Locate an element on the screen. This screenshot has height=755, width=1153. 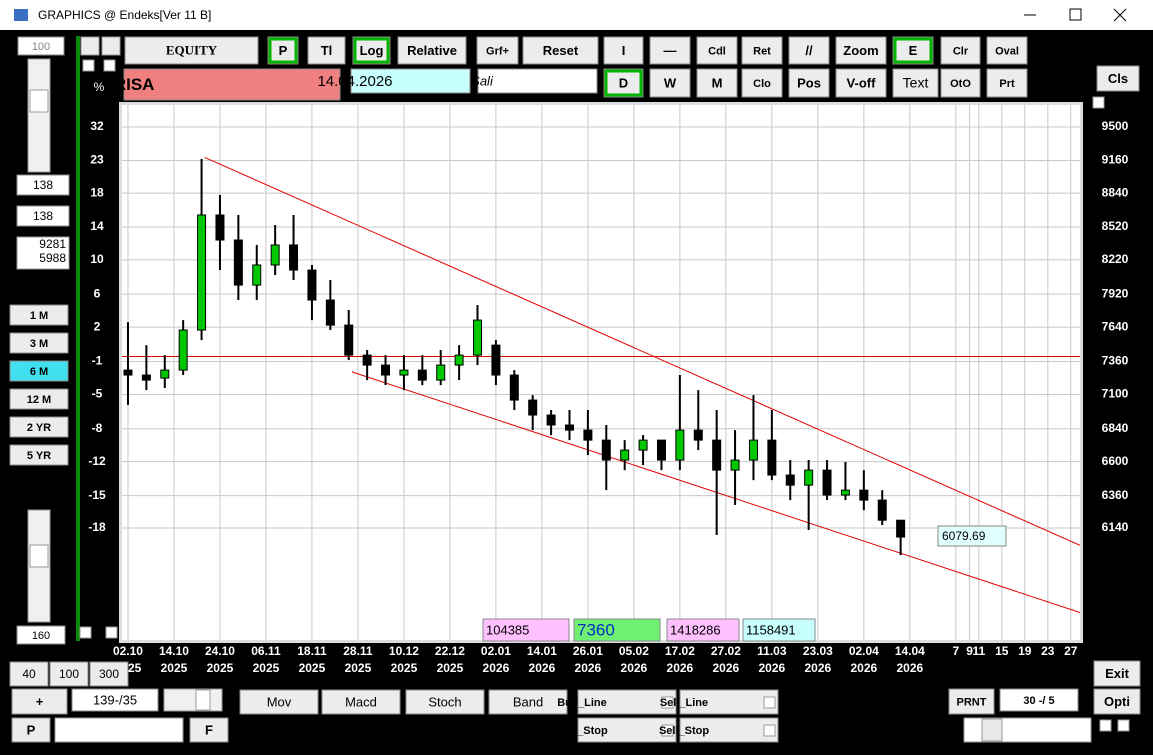
close is located at coordinates (1120, 15).